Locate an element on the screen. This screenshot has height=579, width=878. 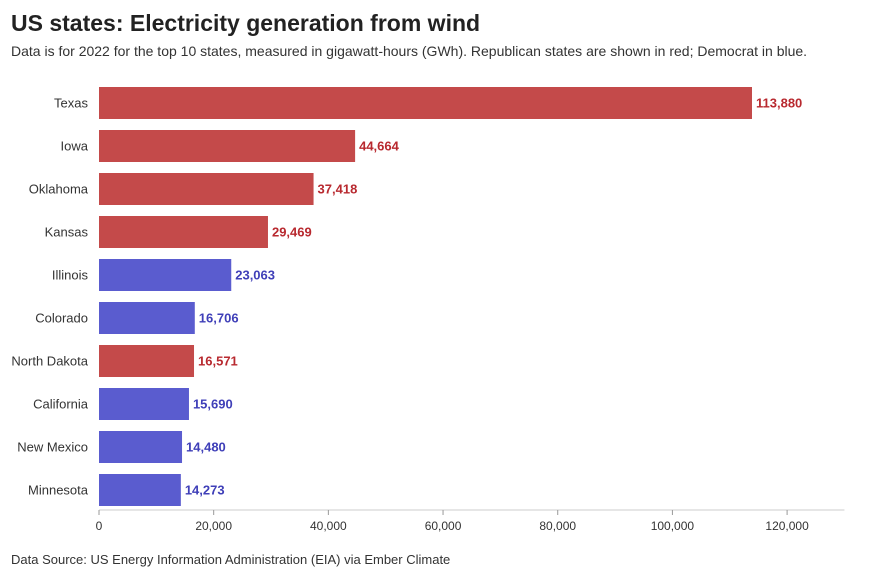
value-label-oklahoma: 37,418 is located at coordinates (338, 189).